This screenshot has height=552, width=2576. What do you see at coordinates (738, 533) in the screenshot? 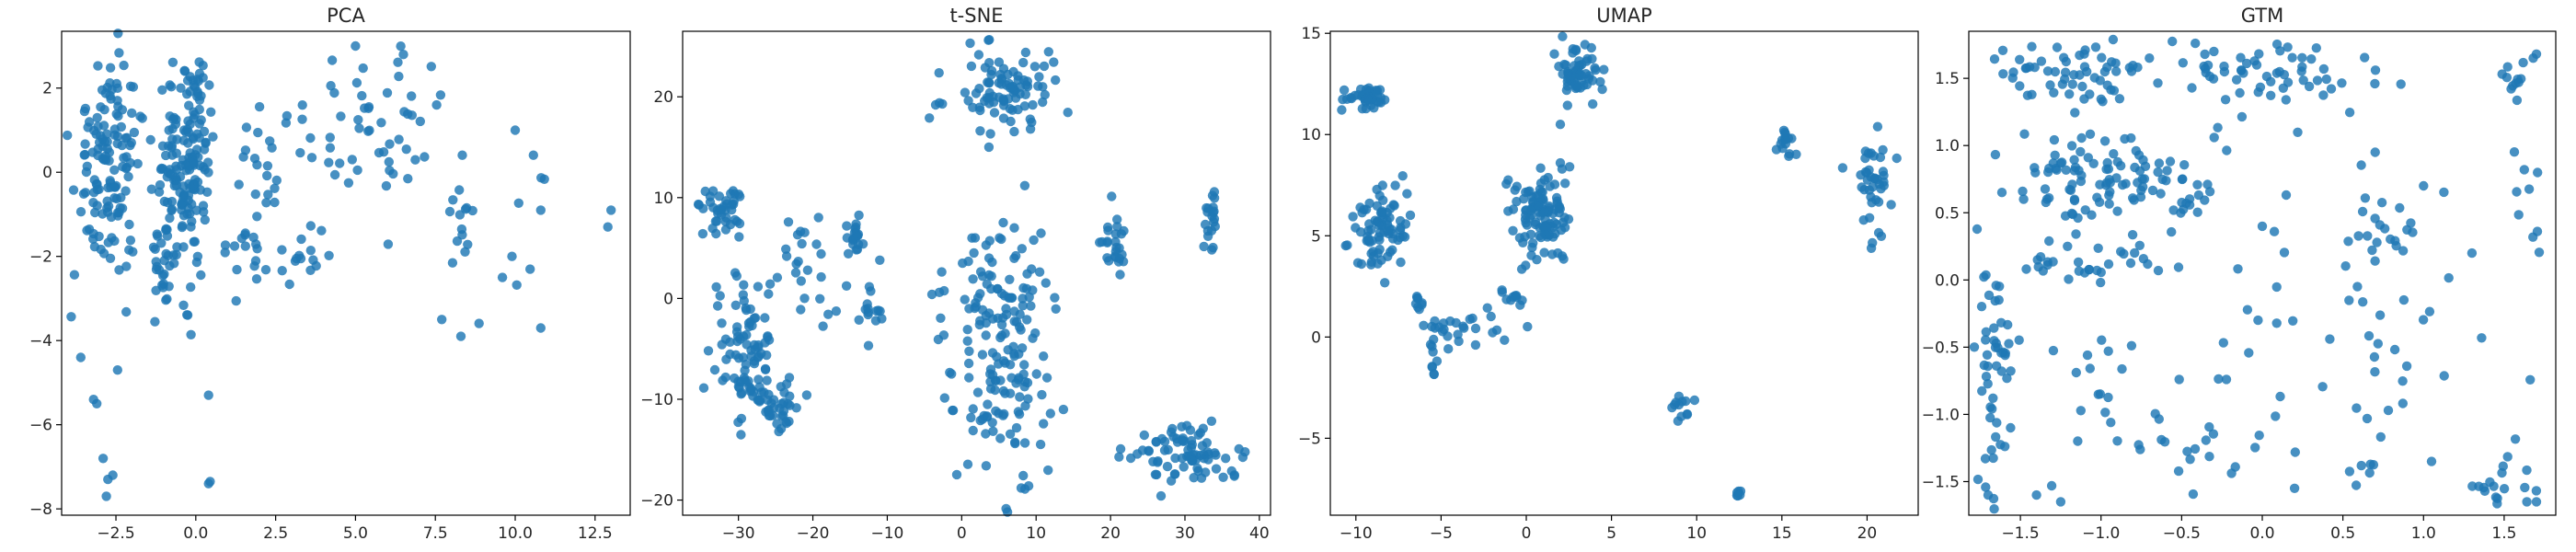
I see `tsne-xtick-label: −30` at bounding box center [738, 533].